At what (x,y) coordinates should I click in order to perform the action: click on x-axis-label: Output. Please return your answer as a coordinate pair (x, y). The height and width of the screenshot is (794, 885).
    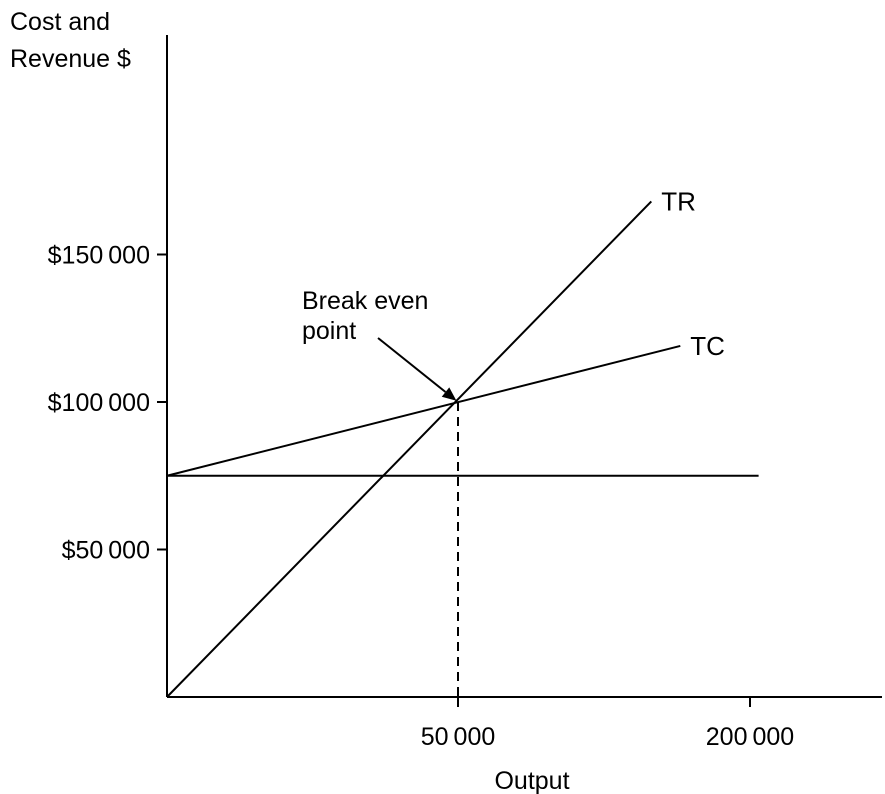
    Looking at the image, I should click on (531, 780).